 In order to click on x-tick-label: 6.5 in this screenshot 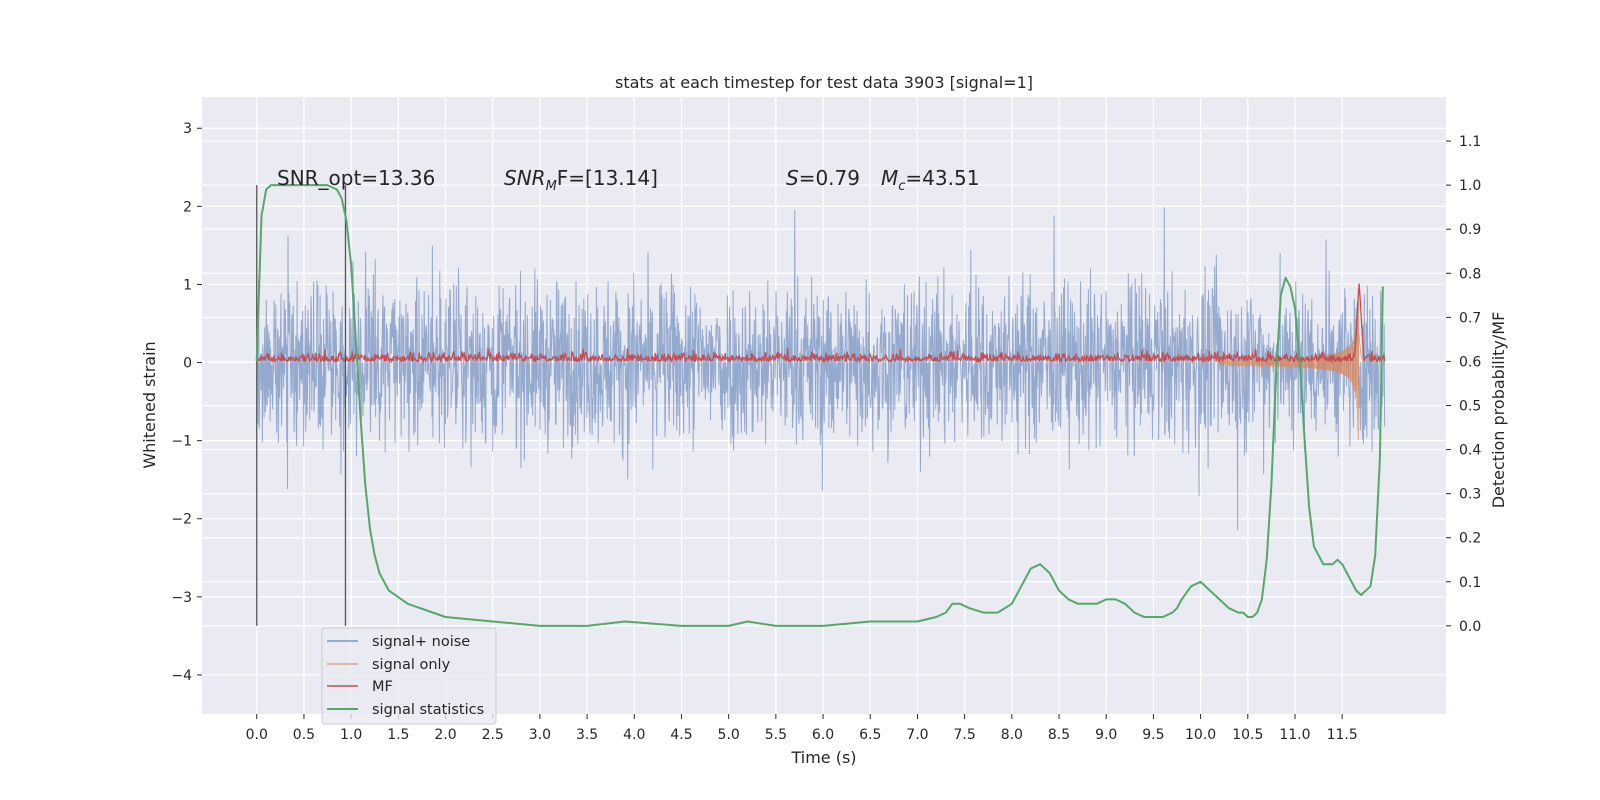, I will do `click(870, 735)`.